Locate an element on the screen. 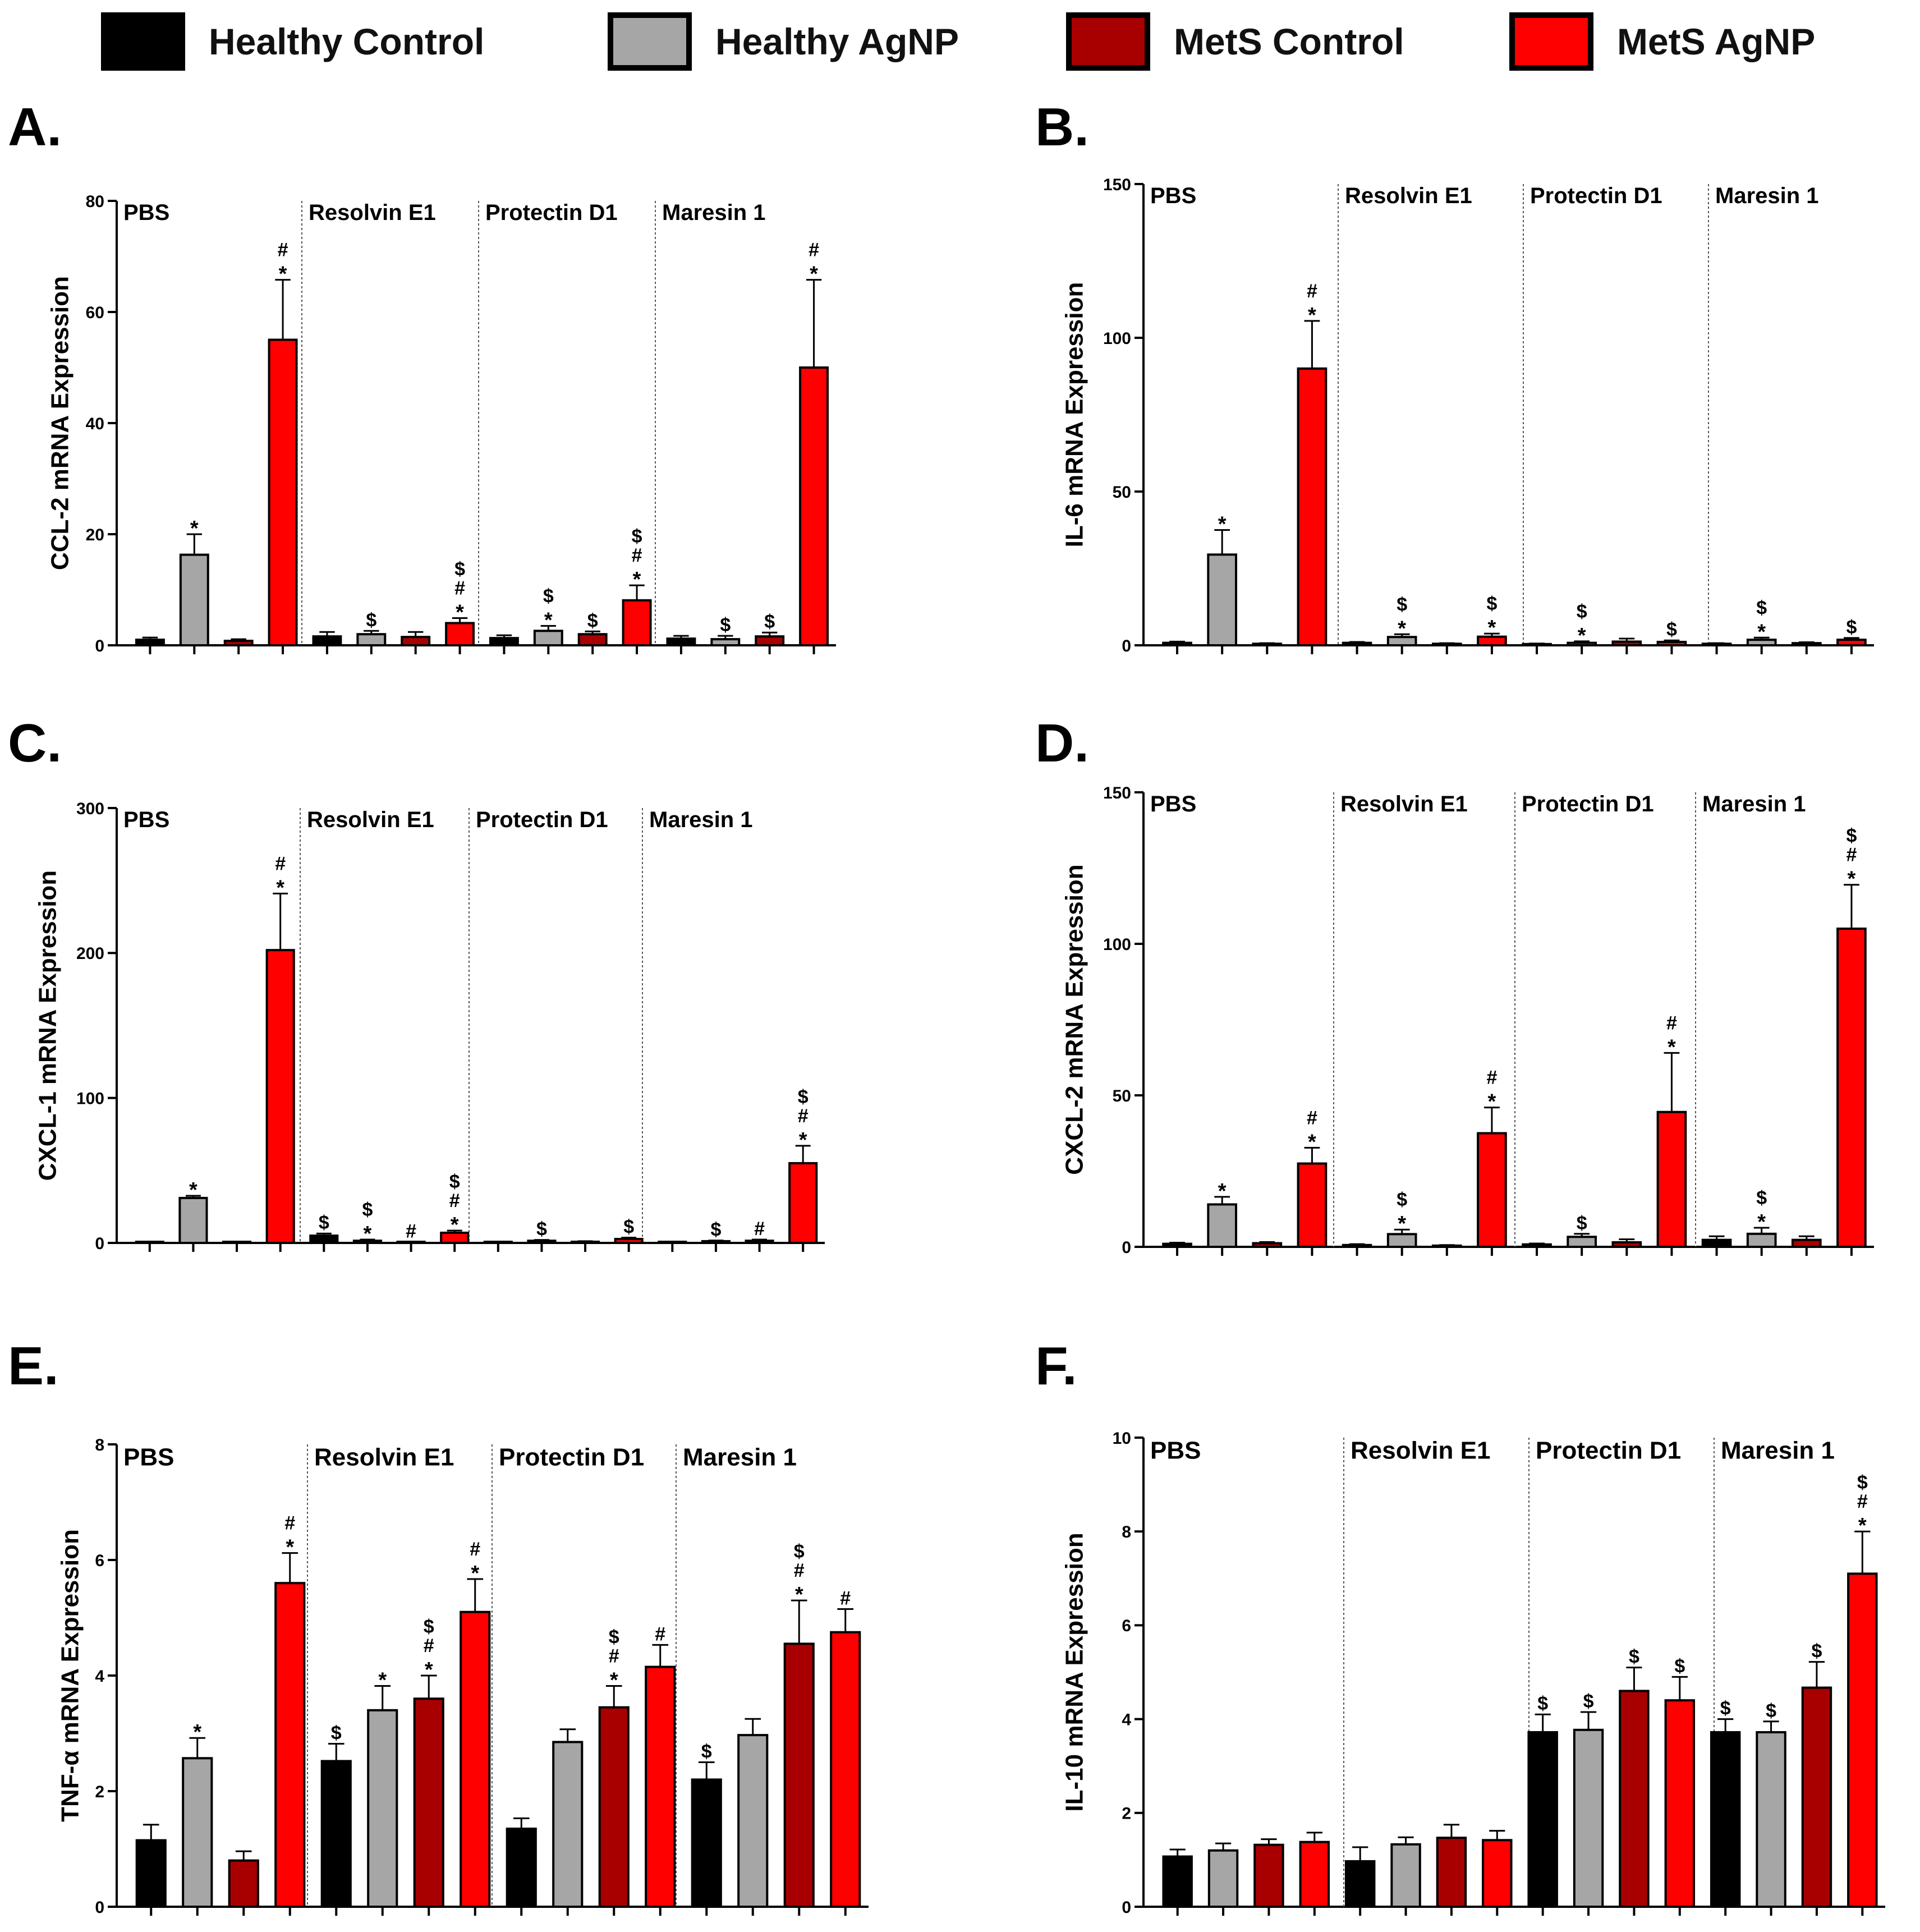 Image resolution: width=1920 pixels, height=1932 pixels. panel-letter-d: D. is located at coordinates (1062, 743).